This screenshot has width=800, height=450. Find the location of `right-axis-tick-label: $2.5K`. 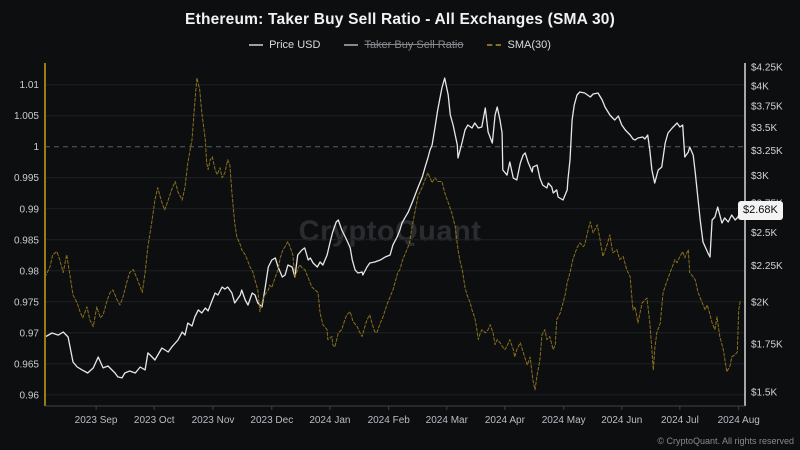

right-axis-tick-label: $2.5K is located at coordinates (764, 233).